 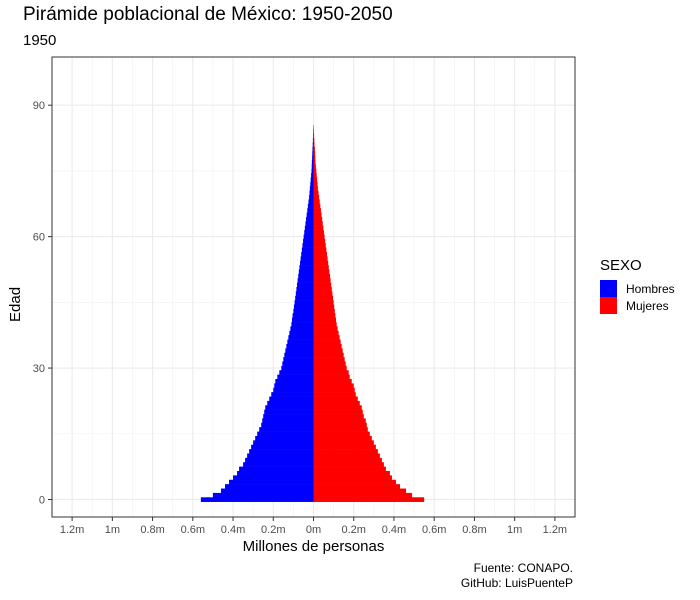 What do you see at coordinates (152, 530) in the screenshot?
I see `x-tick-label: 0.8m` at bounding box center [152, 530].